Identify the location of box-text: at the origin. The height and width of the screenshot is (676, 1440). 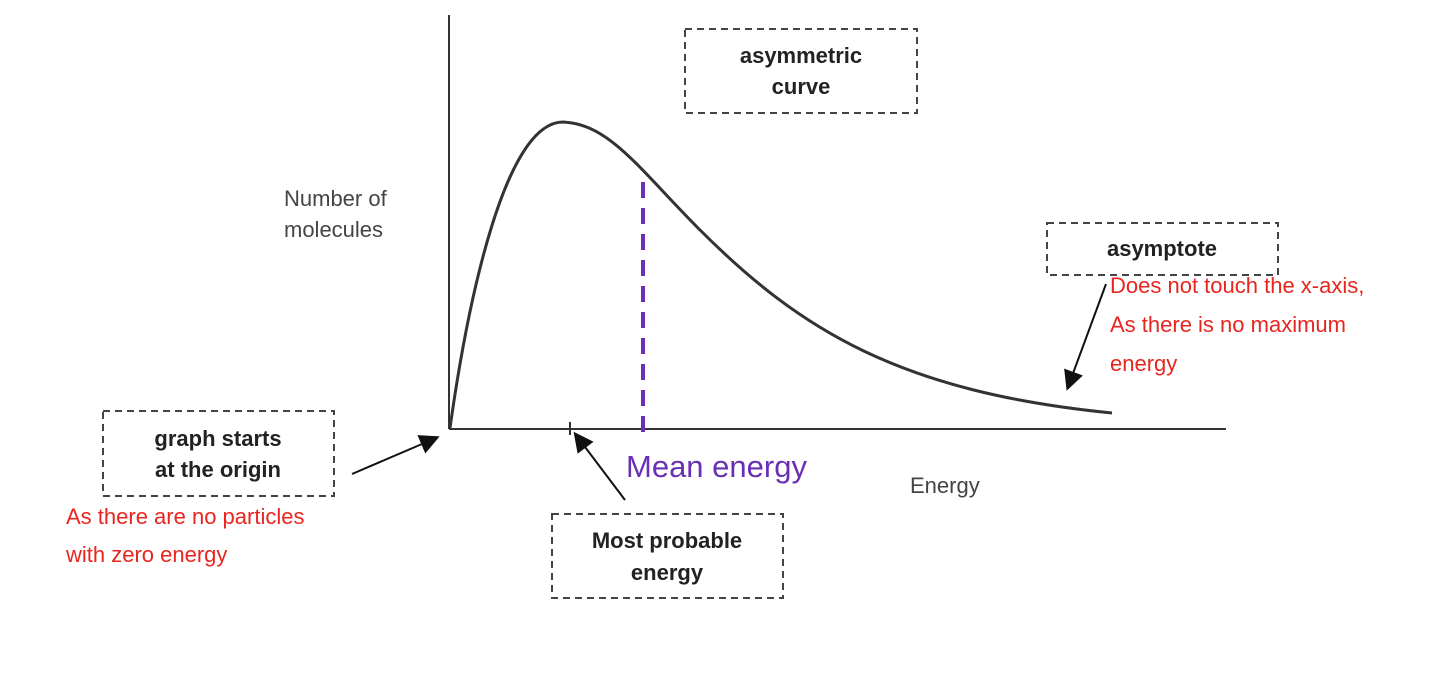
(218, 469).